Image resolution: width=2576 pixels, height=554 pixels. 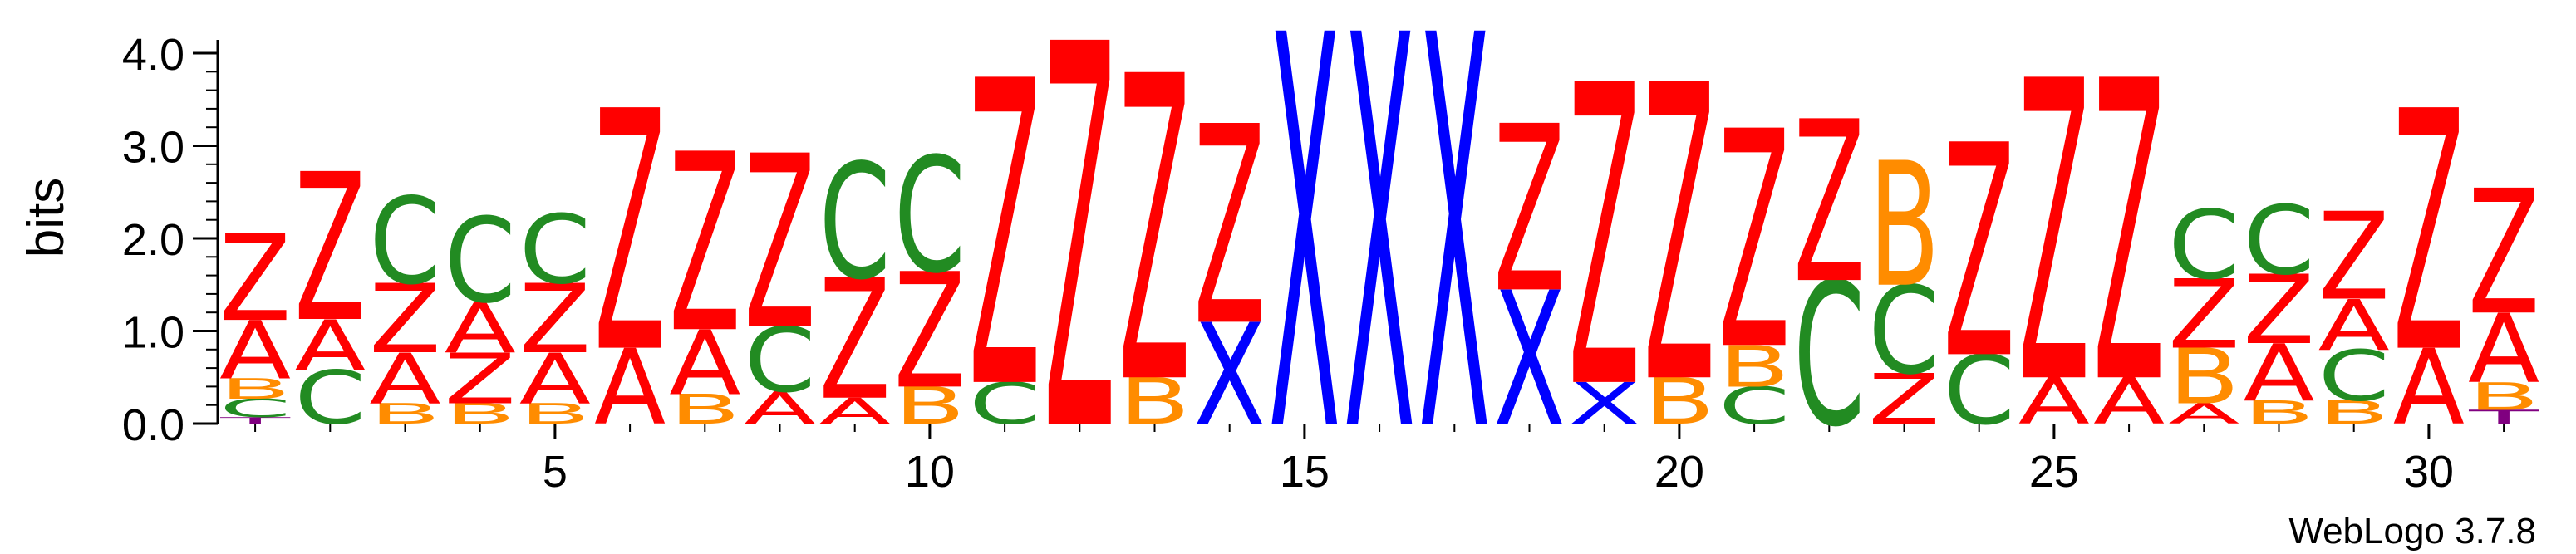 I want to click on y-tick-label: 4.0, so click(x=153, y=55).